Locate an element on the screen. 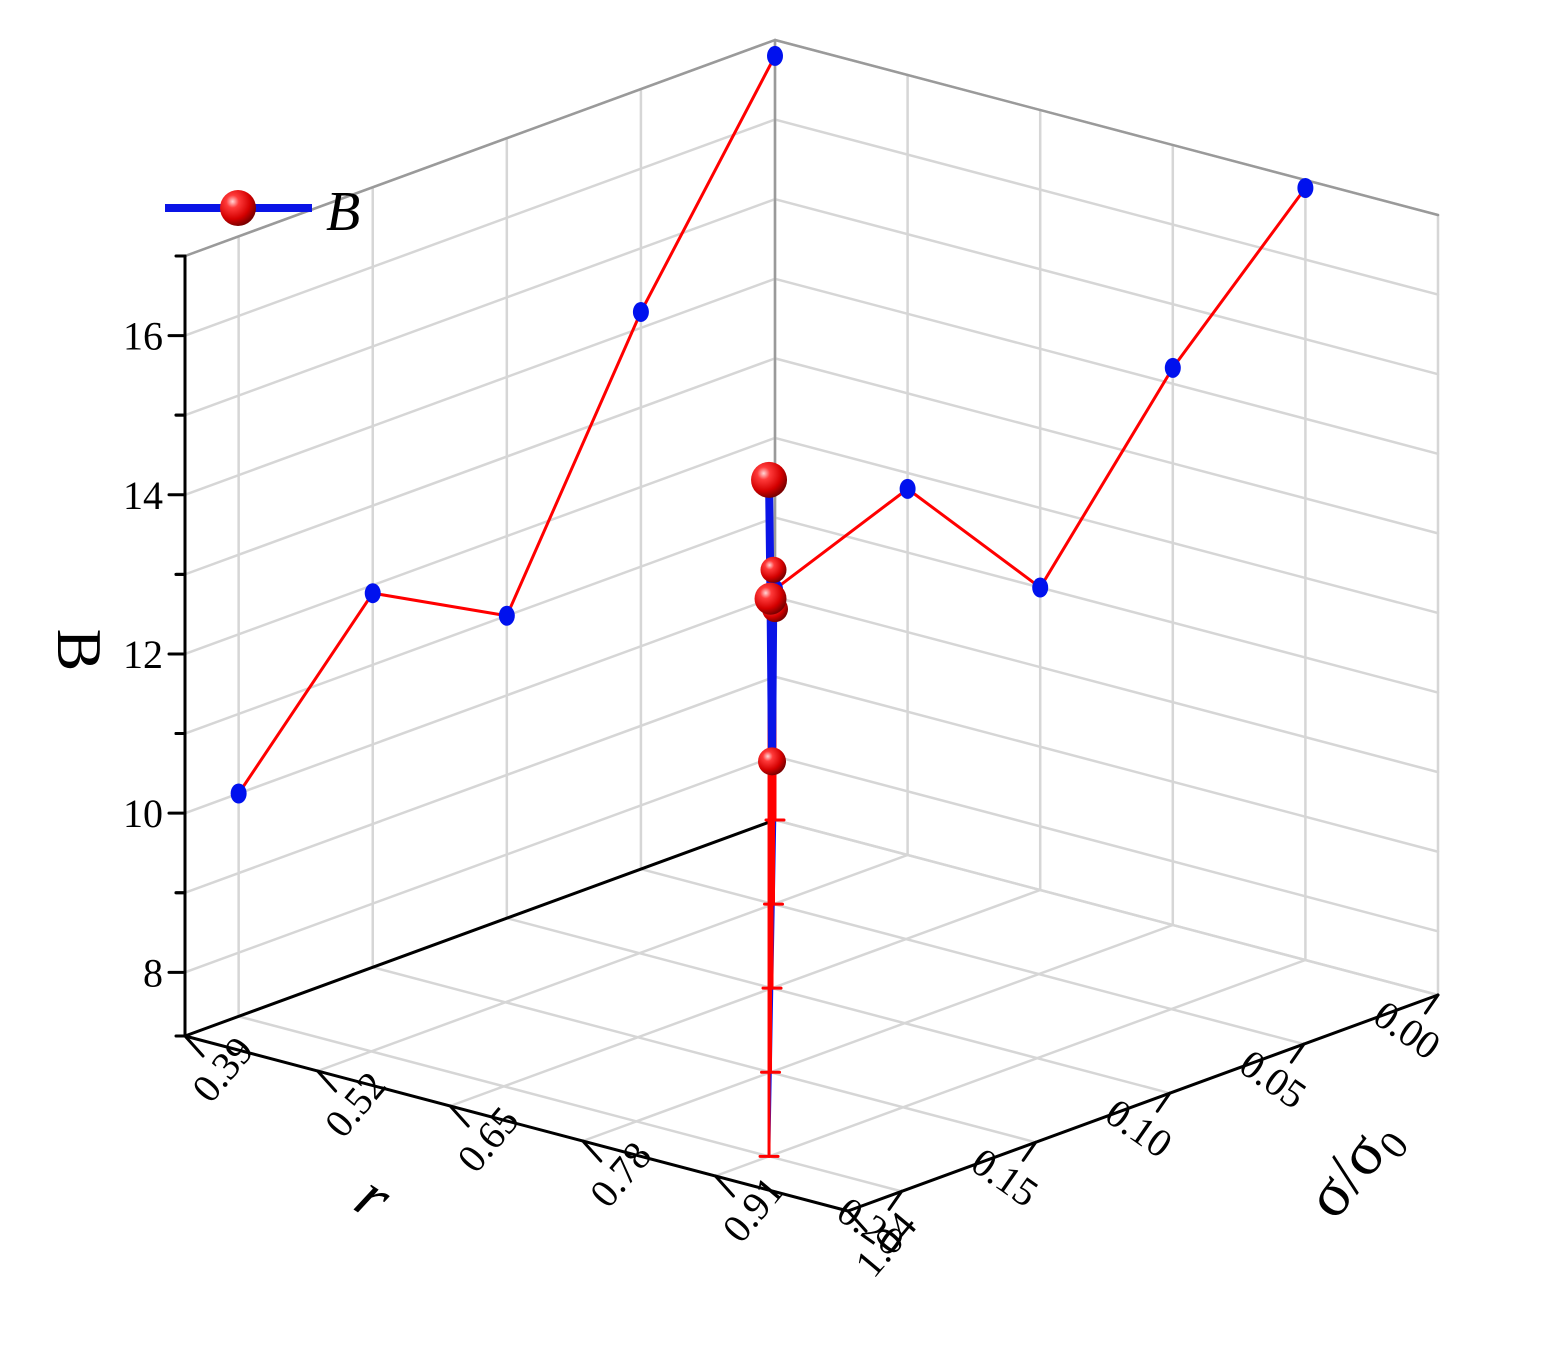 This screenshot has height=1349, width=1549. svg-text: σ/σ0 is located at coordinates (1353, 1169).